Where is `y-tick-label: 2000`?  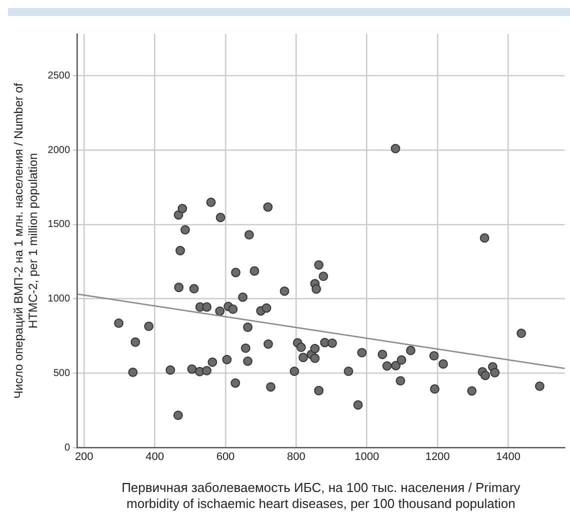 y-tick-label: 2000 is located at coordinates (59, 150).